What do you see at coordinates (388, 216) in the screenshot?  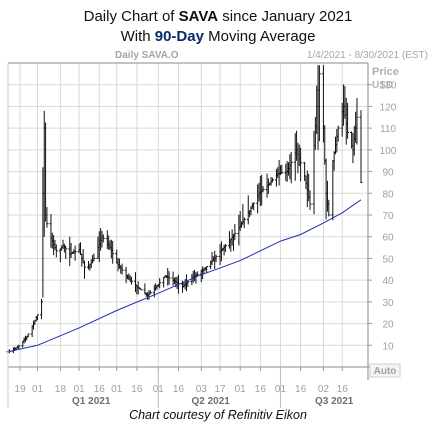 I see `y-tick-label: 70` at bounding box center [388, 216].